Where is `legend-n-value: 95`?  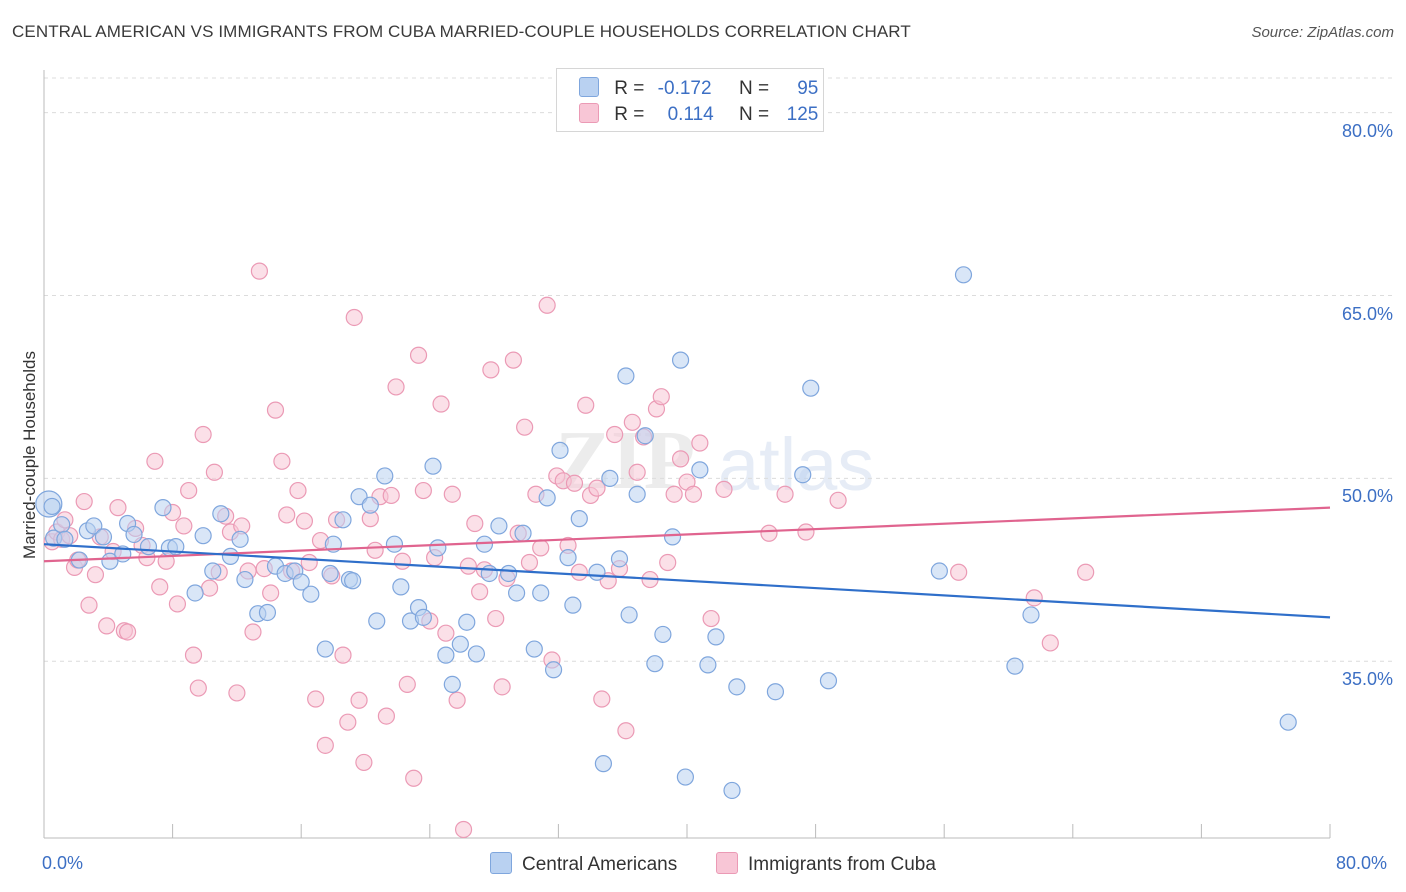
legend-n-value: 95 is located at coordinates (808, 88).